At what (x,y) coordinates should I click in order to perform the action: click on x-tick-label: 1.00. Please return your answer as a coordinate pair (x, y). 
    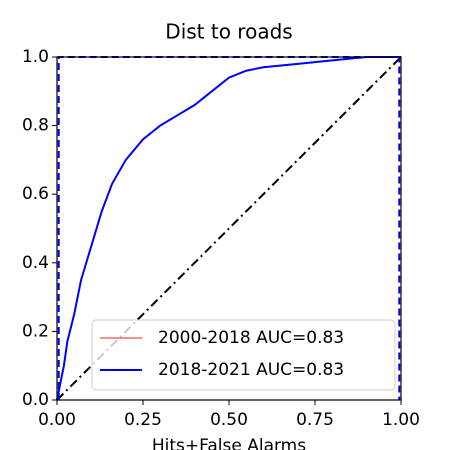
    Looking at the image, I should click on (401, 420).